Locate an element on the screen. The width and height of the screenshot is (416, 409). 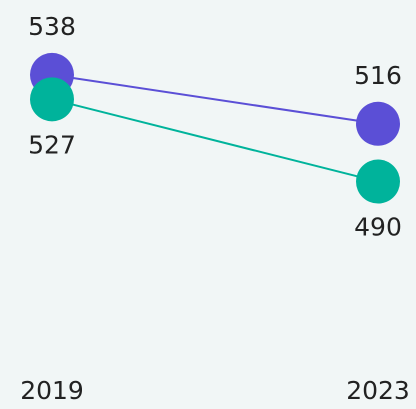
value-label: 538 is located at coordinates (52, 26).